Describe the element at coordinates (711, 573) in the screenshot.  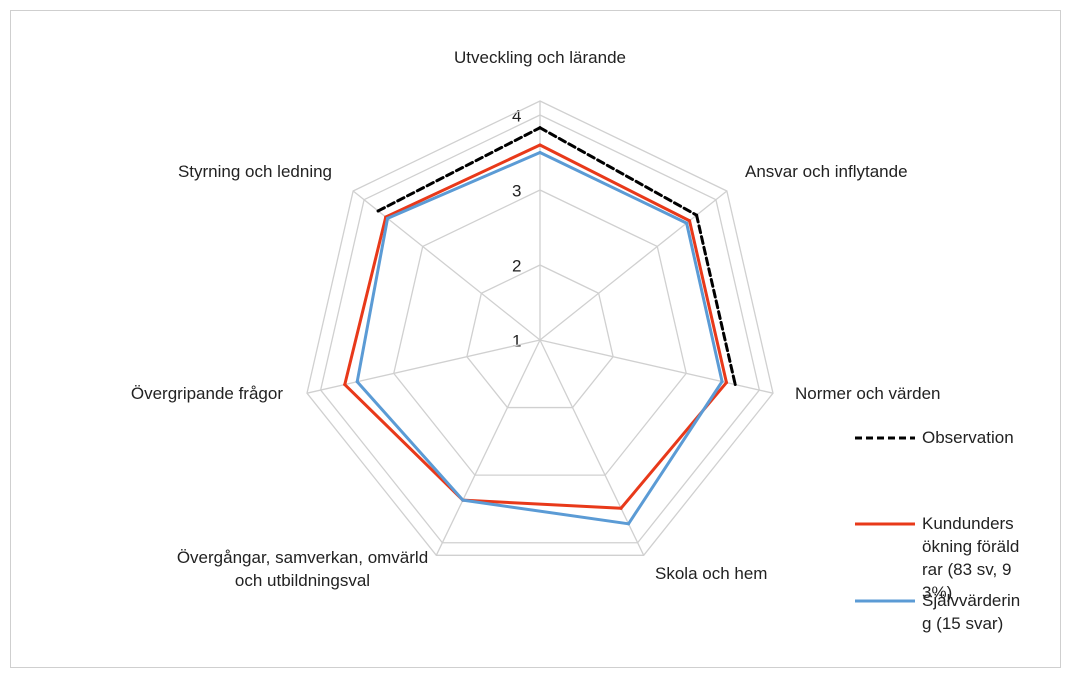
I see `category-label: Skola och hem` at that location.